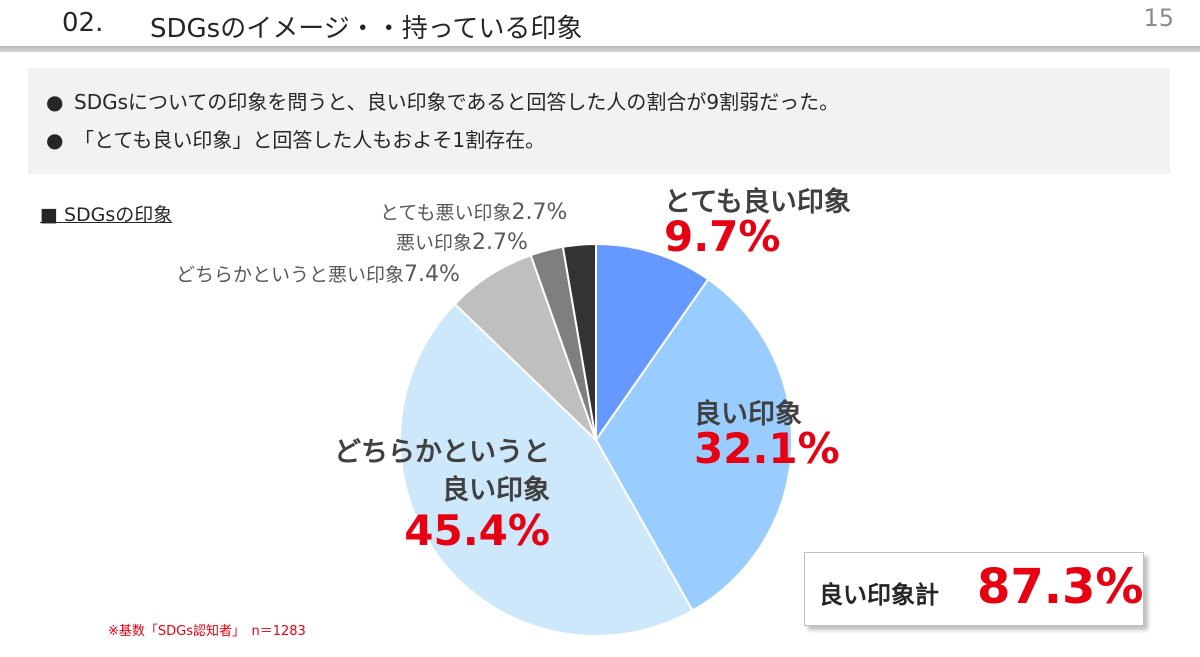 The image size is (1200, 657). What do you see at coordinates (500, 242) in the screenshot?
I see `label-bad-value: 2.7%` at bounding box center [500, 242].